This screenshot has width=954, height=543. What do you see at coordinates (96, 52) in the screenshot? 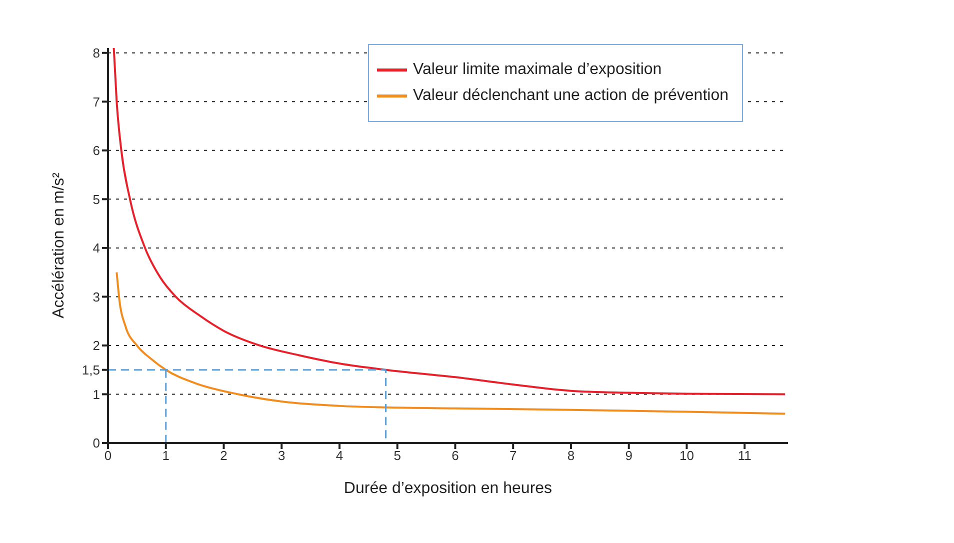
I see `y-tick-label: 8` at bounding box center [96, 52].